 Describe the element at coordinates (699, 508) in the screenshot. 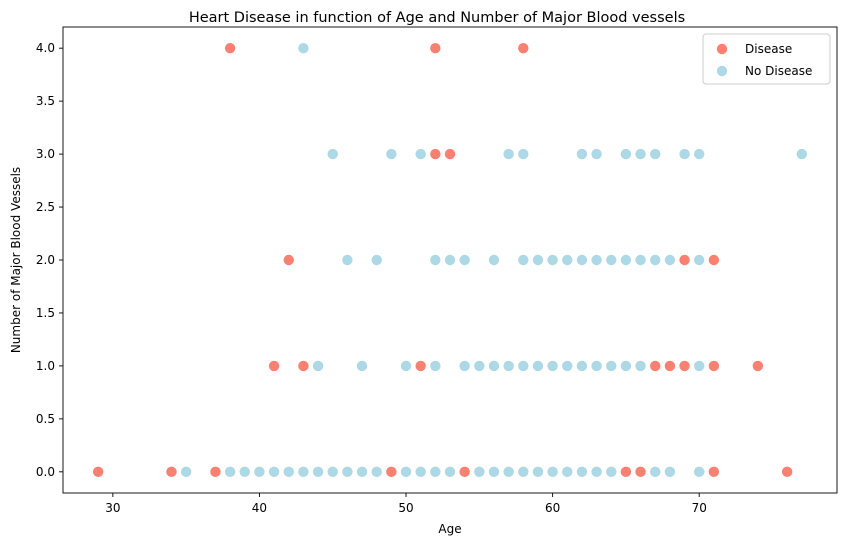

I see `x-tick-label: 70` at that location.